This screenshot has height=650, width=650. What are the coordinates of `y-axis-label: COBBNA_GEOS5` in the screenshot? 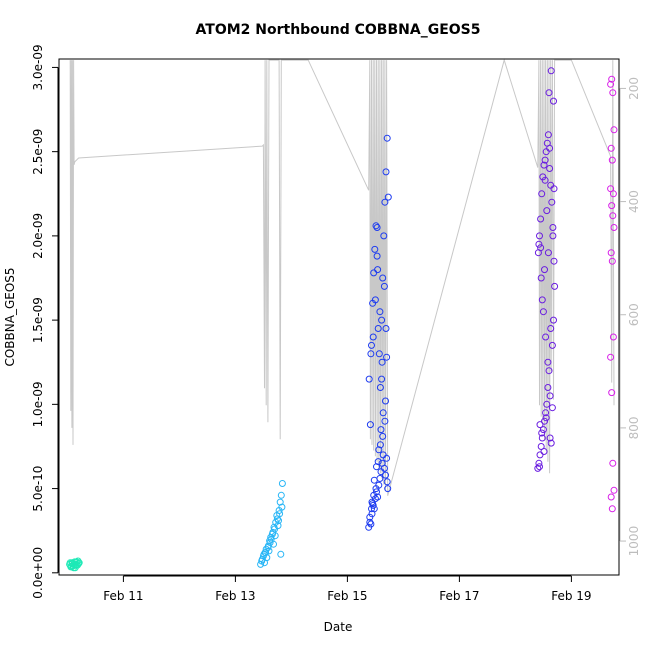 It's located at (10, 316).